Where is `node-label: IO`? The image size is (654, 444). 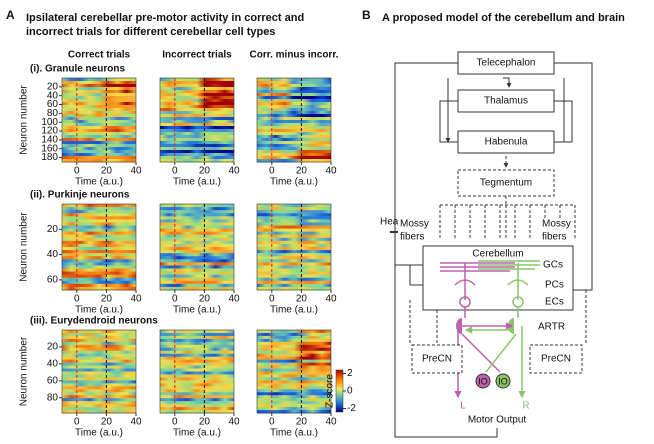 node-label: IO is located at coordinates (483, 381).